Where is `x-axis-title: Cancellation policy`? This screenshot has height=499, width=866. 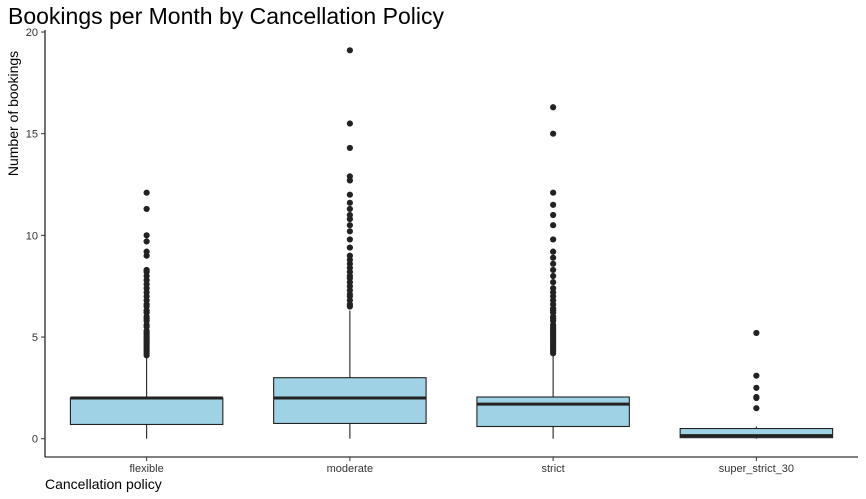
x-axis-title: Cancellation policy is located at coordinates (103, 484).